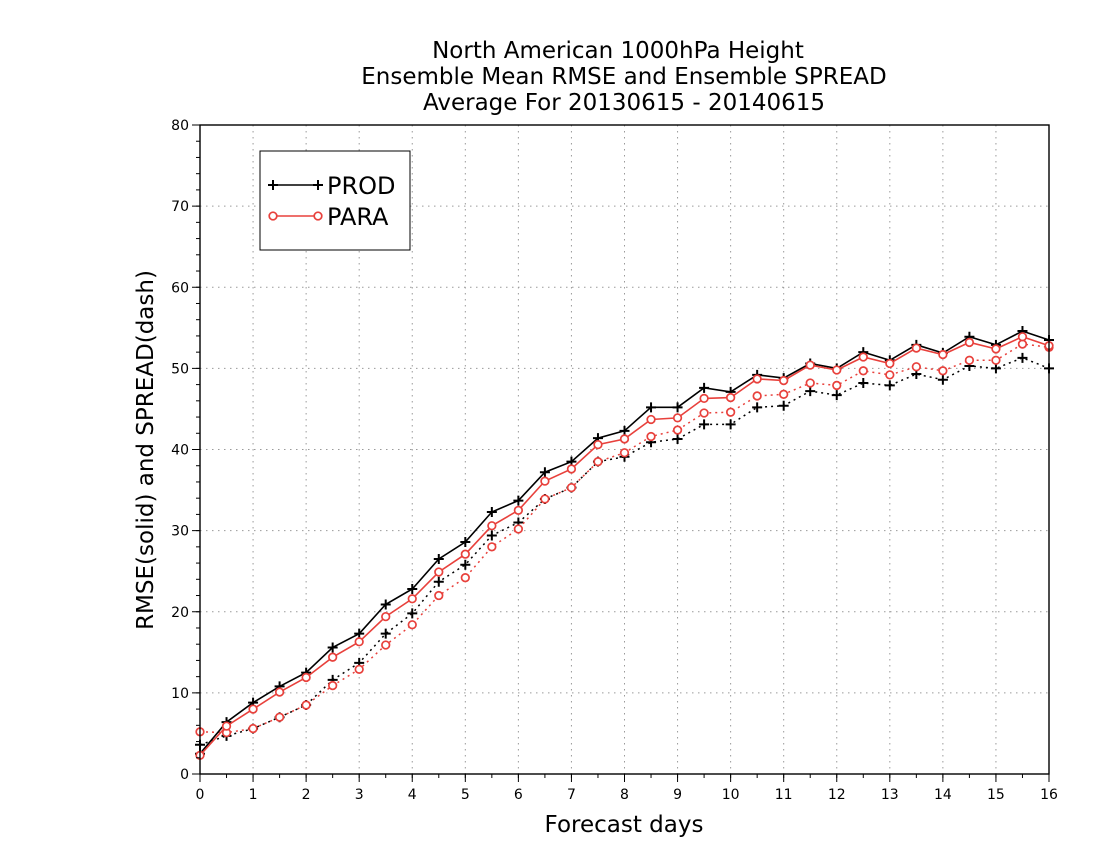 This screenshot has height=850, width=1100. Describe the element at coordinates (200, 795) in the screenshot. I see `x-tick-label: 0` at that location.